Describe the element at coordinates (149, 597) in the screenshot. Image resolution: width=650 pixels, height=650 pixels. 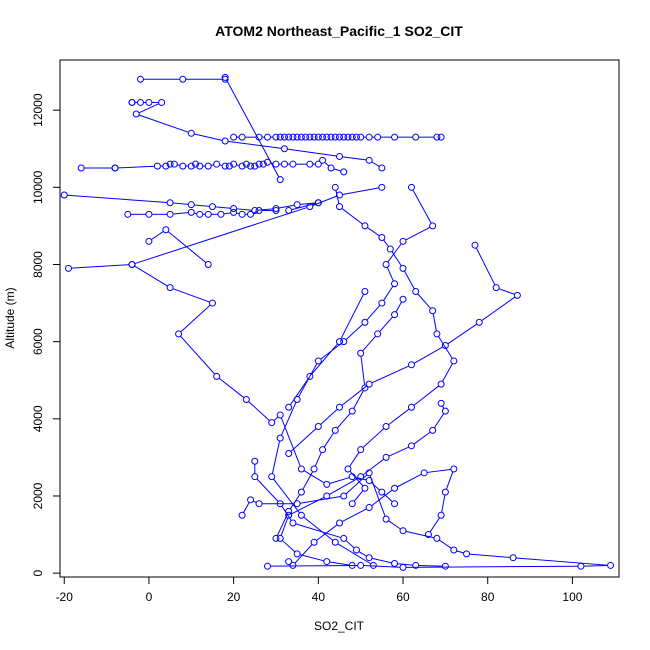
I see `x-tick-label: 0` at that location.